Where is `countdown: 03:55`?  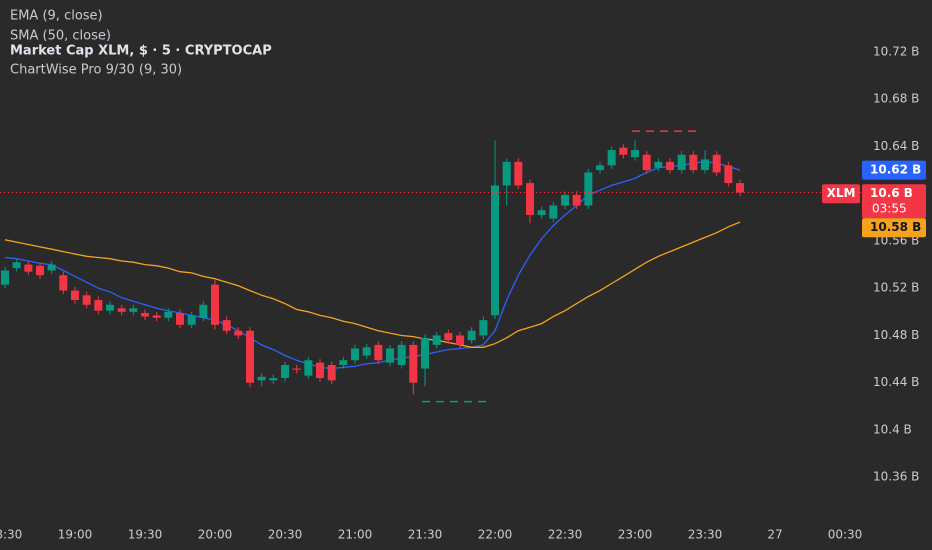
countdown: 03:55 is located at coordinates (889, 209).